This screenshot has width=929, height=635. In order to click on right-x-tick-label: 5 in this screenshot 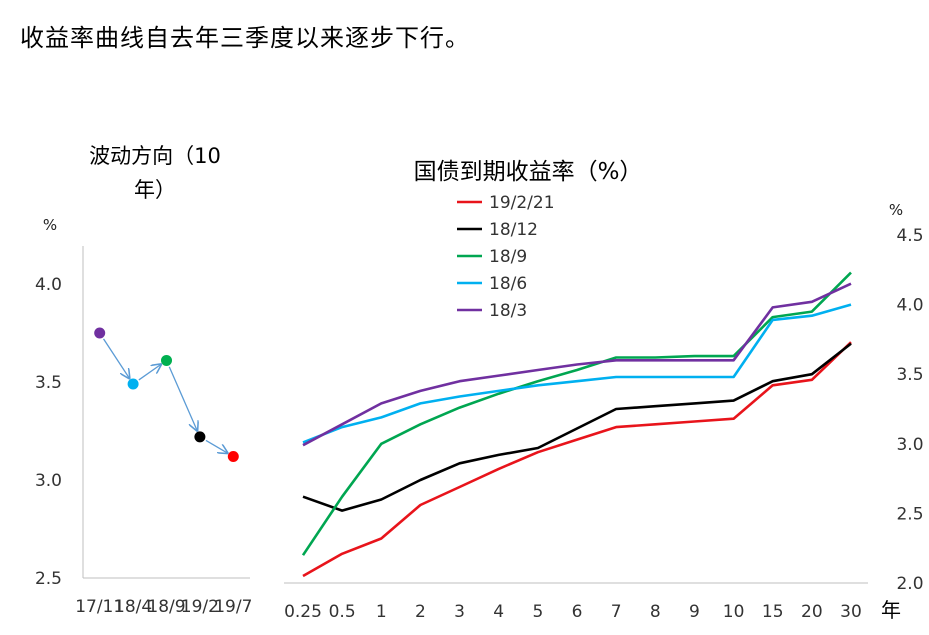, I will do `click(537, 612)`.